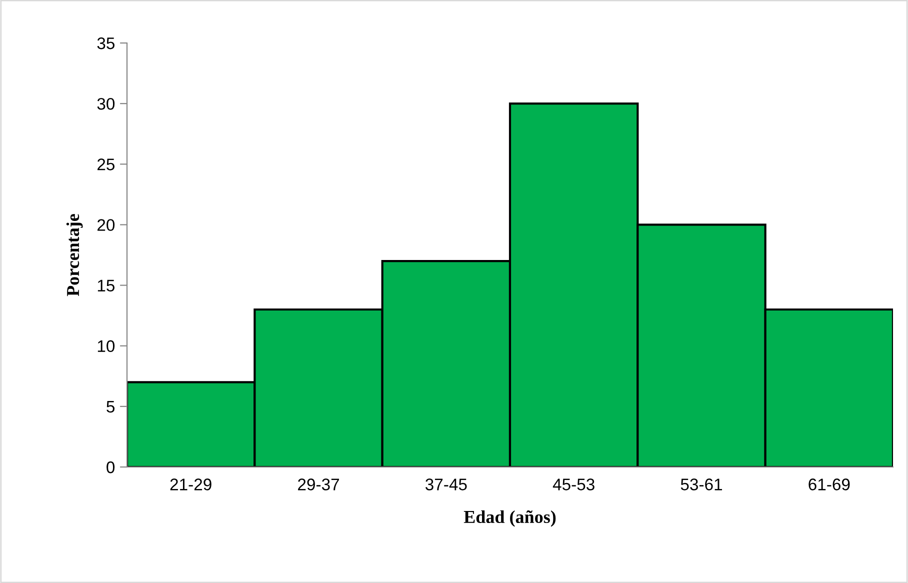 Image resolution: width=908 pixels, height=583 pixels. What do you see at coordinates (106, 225) in the screenshot?
I see `y-tick-label: 20` at bounding box center [106, 225].